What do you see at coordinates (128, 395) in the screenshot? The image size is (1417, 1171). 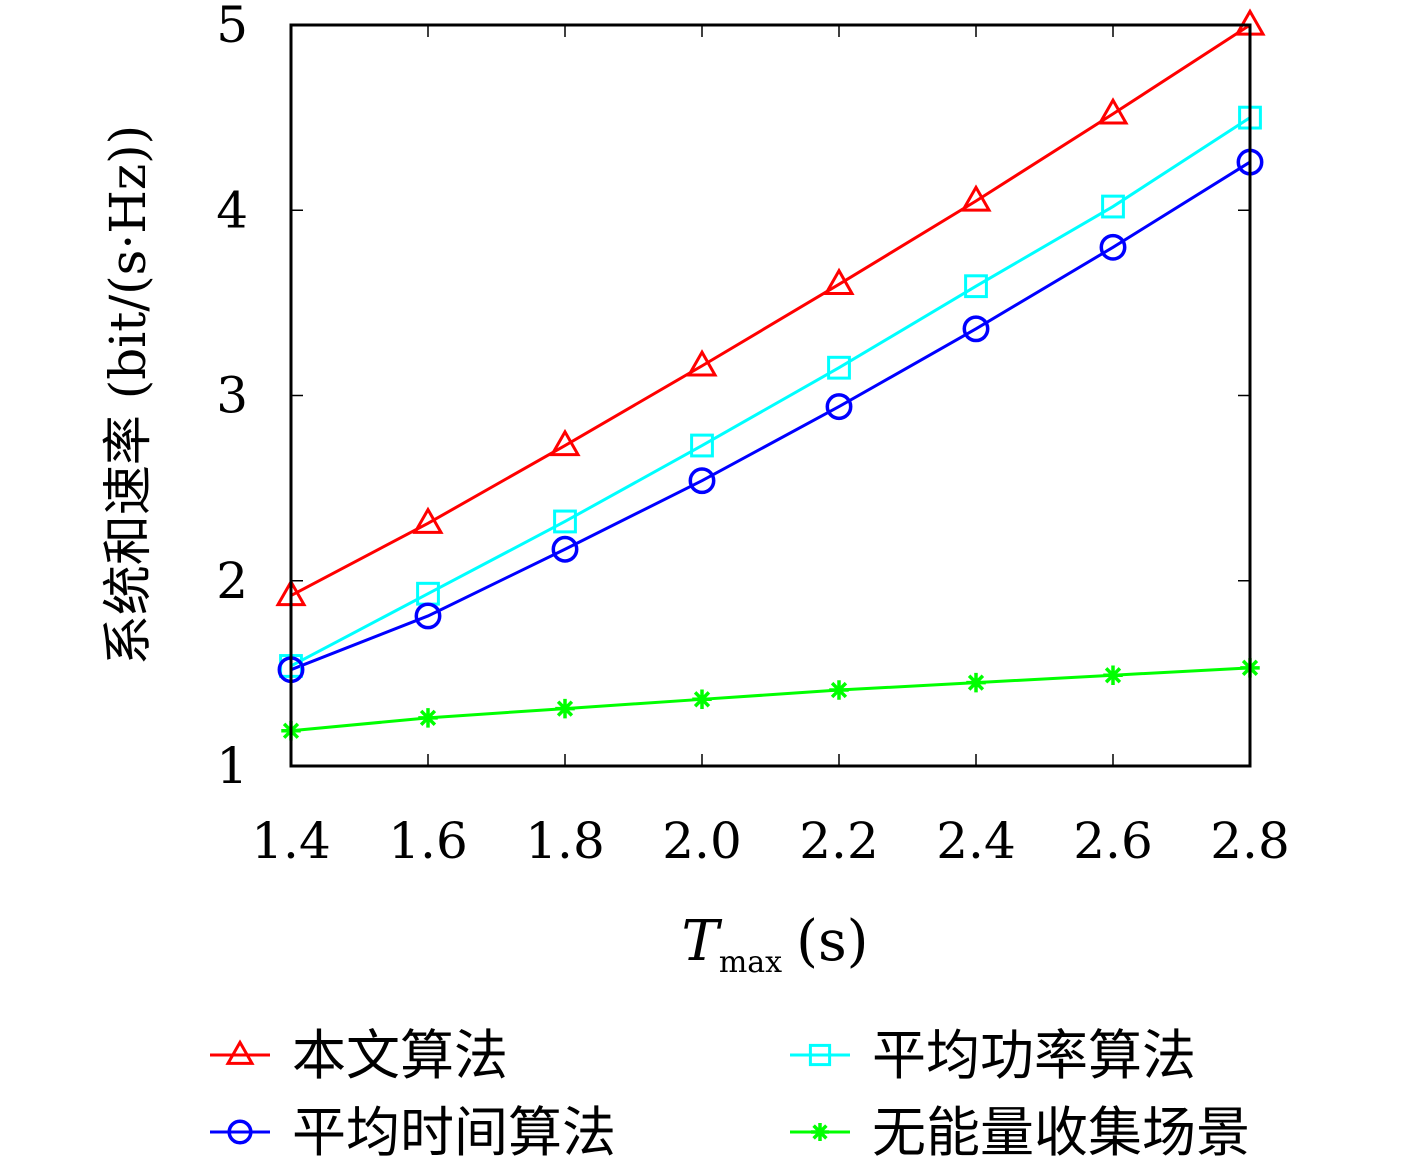 I see `y-axis-title: 系统和速率 (bit/(s·Hz))` at bounding box center [128, 395].